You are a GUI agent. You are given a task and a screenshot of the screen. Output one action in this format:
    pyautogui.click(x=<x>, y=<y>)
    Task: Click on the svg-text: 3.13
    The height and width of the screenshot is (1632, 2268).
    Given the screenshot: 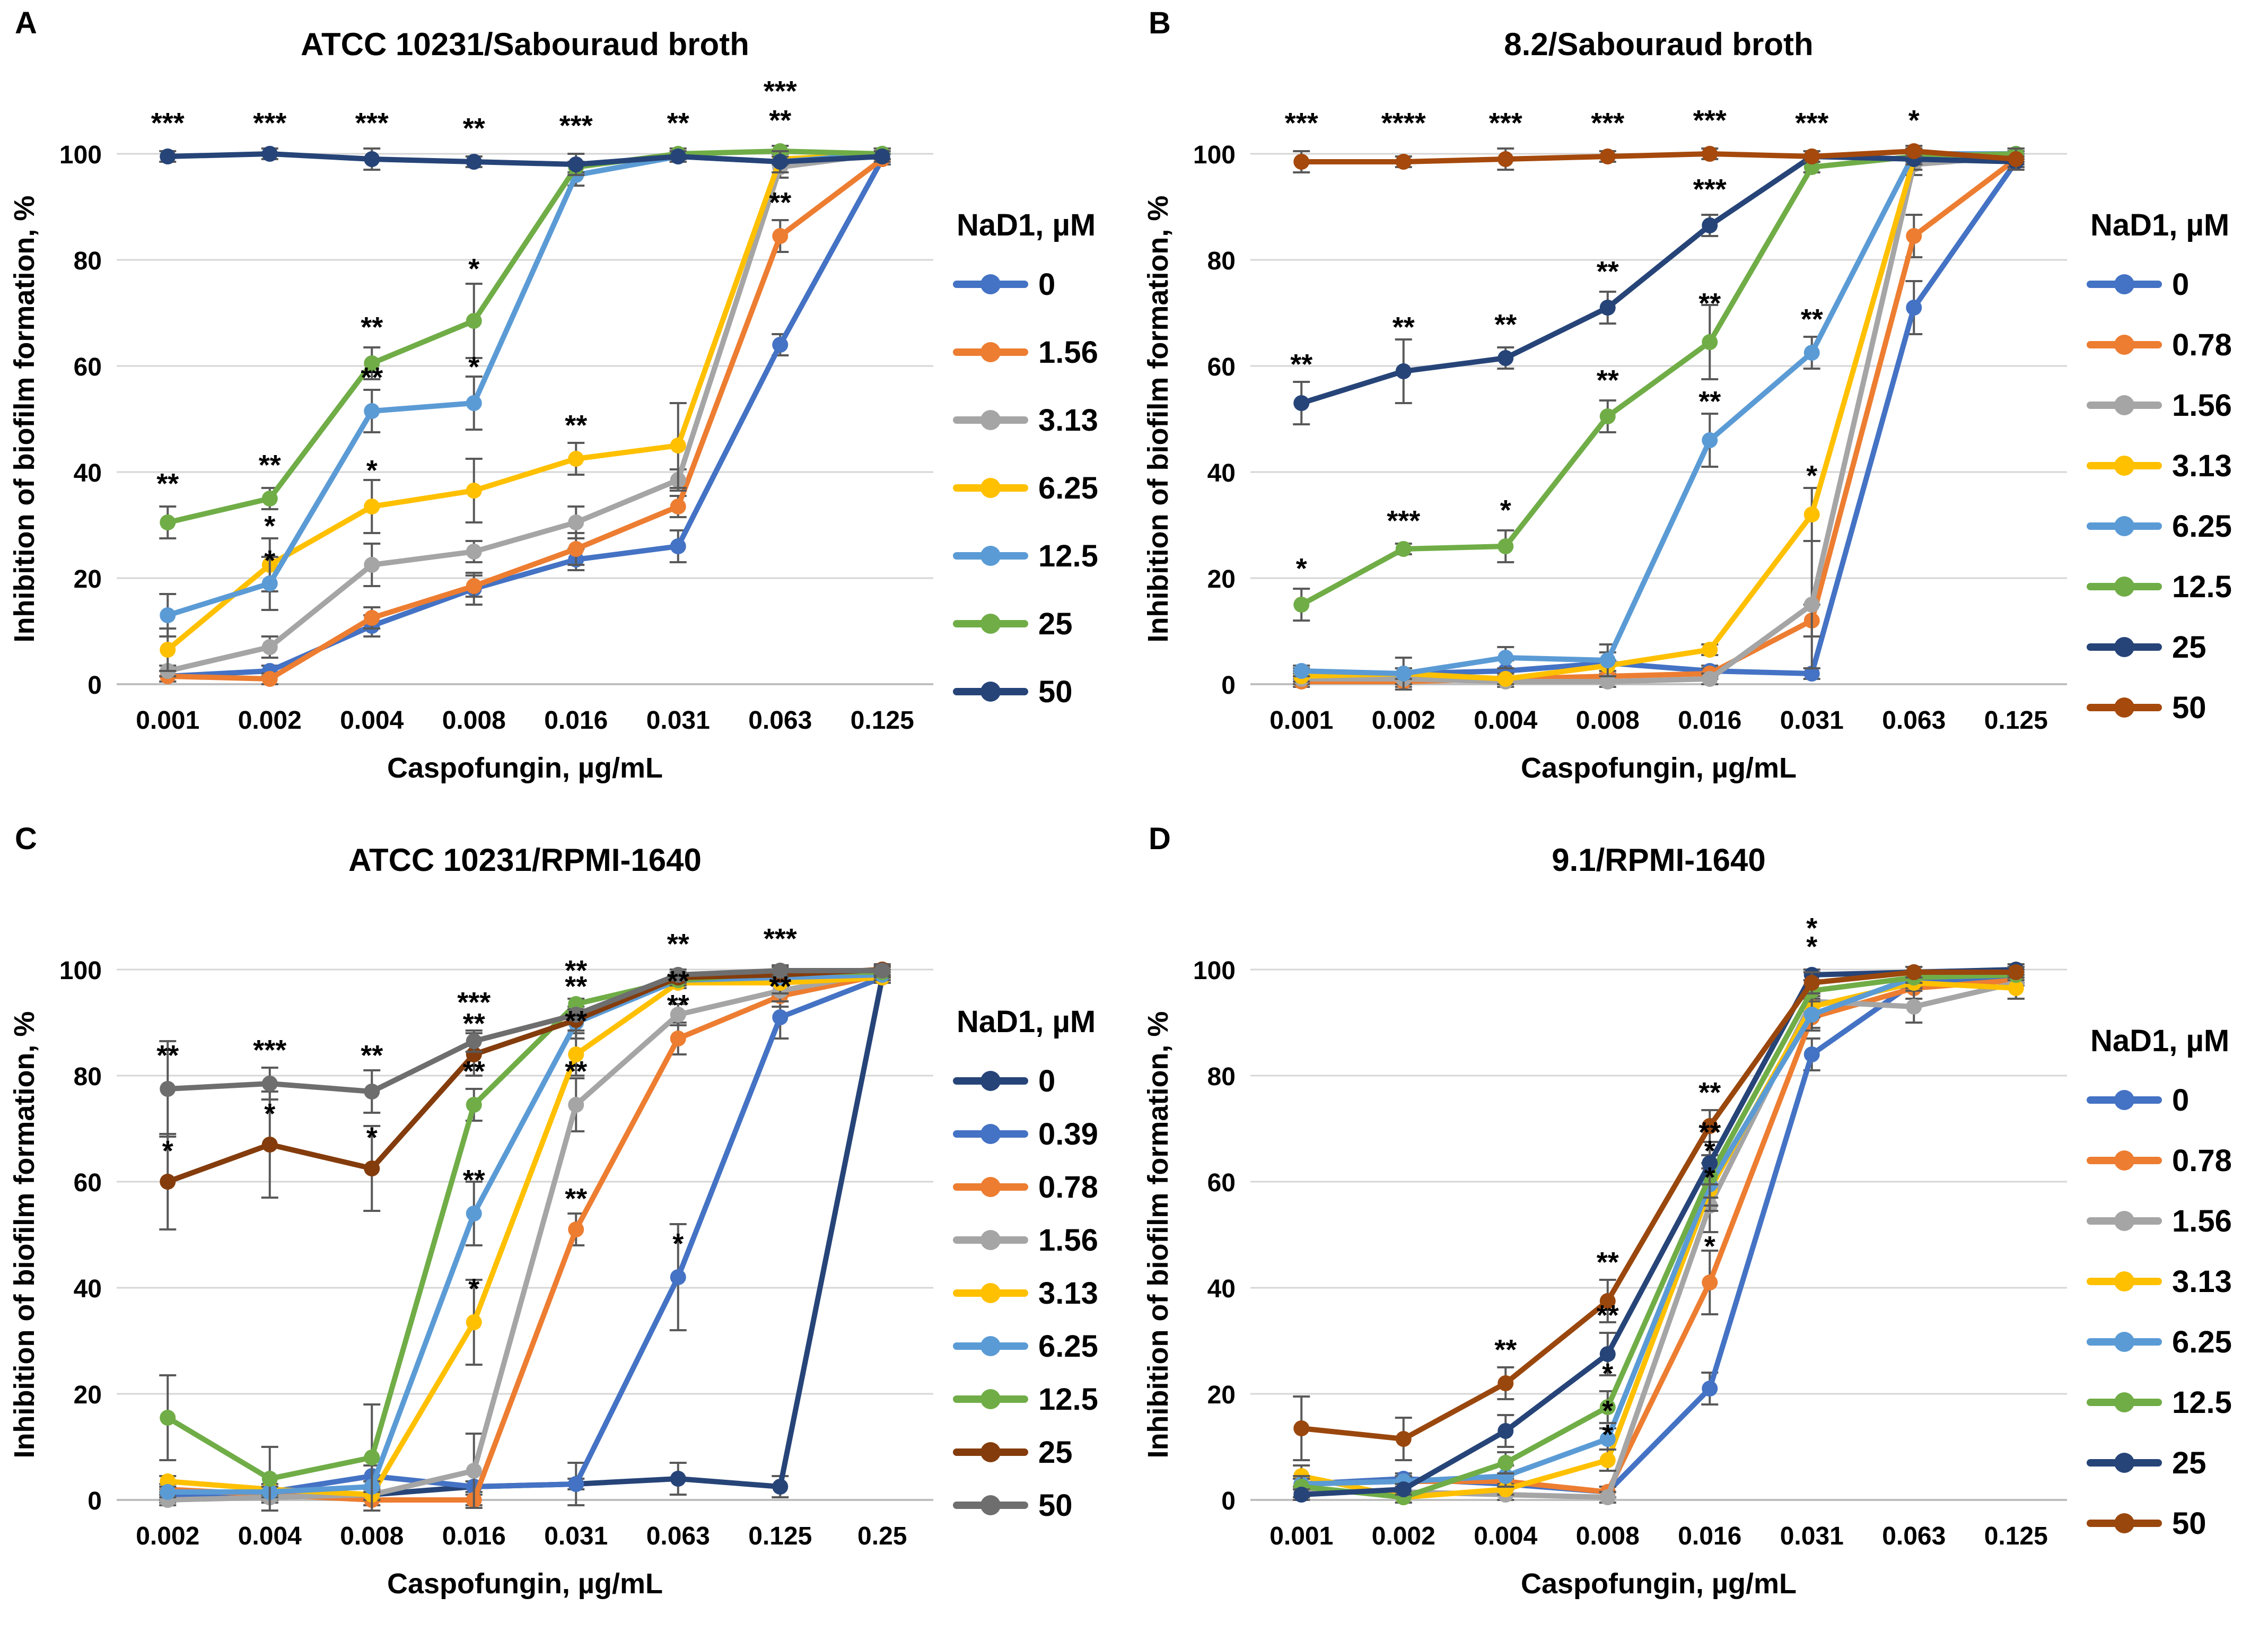 What is the action you would take?
    pyautogui.click(x=1068, y=1293)
    